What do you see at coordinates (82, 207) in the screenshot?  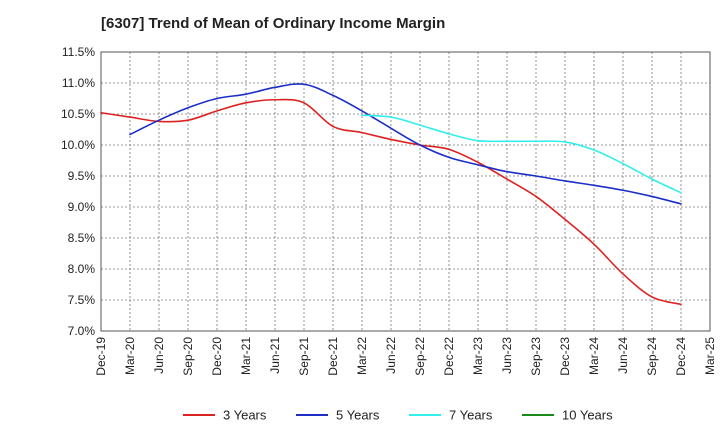 I see `y-tick-label: 9.0%` at bounding box center [82, 207].